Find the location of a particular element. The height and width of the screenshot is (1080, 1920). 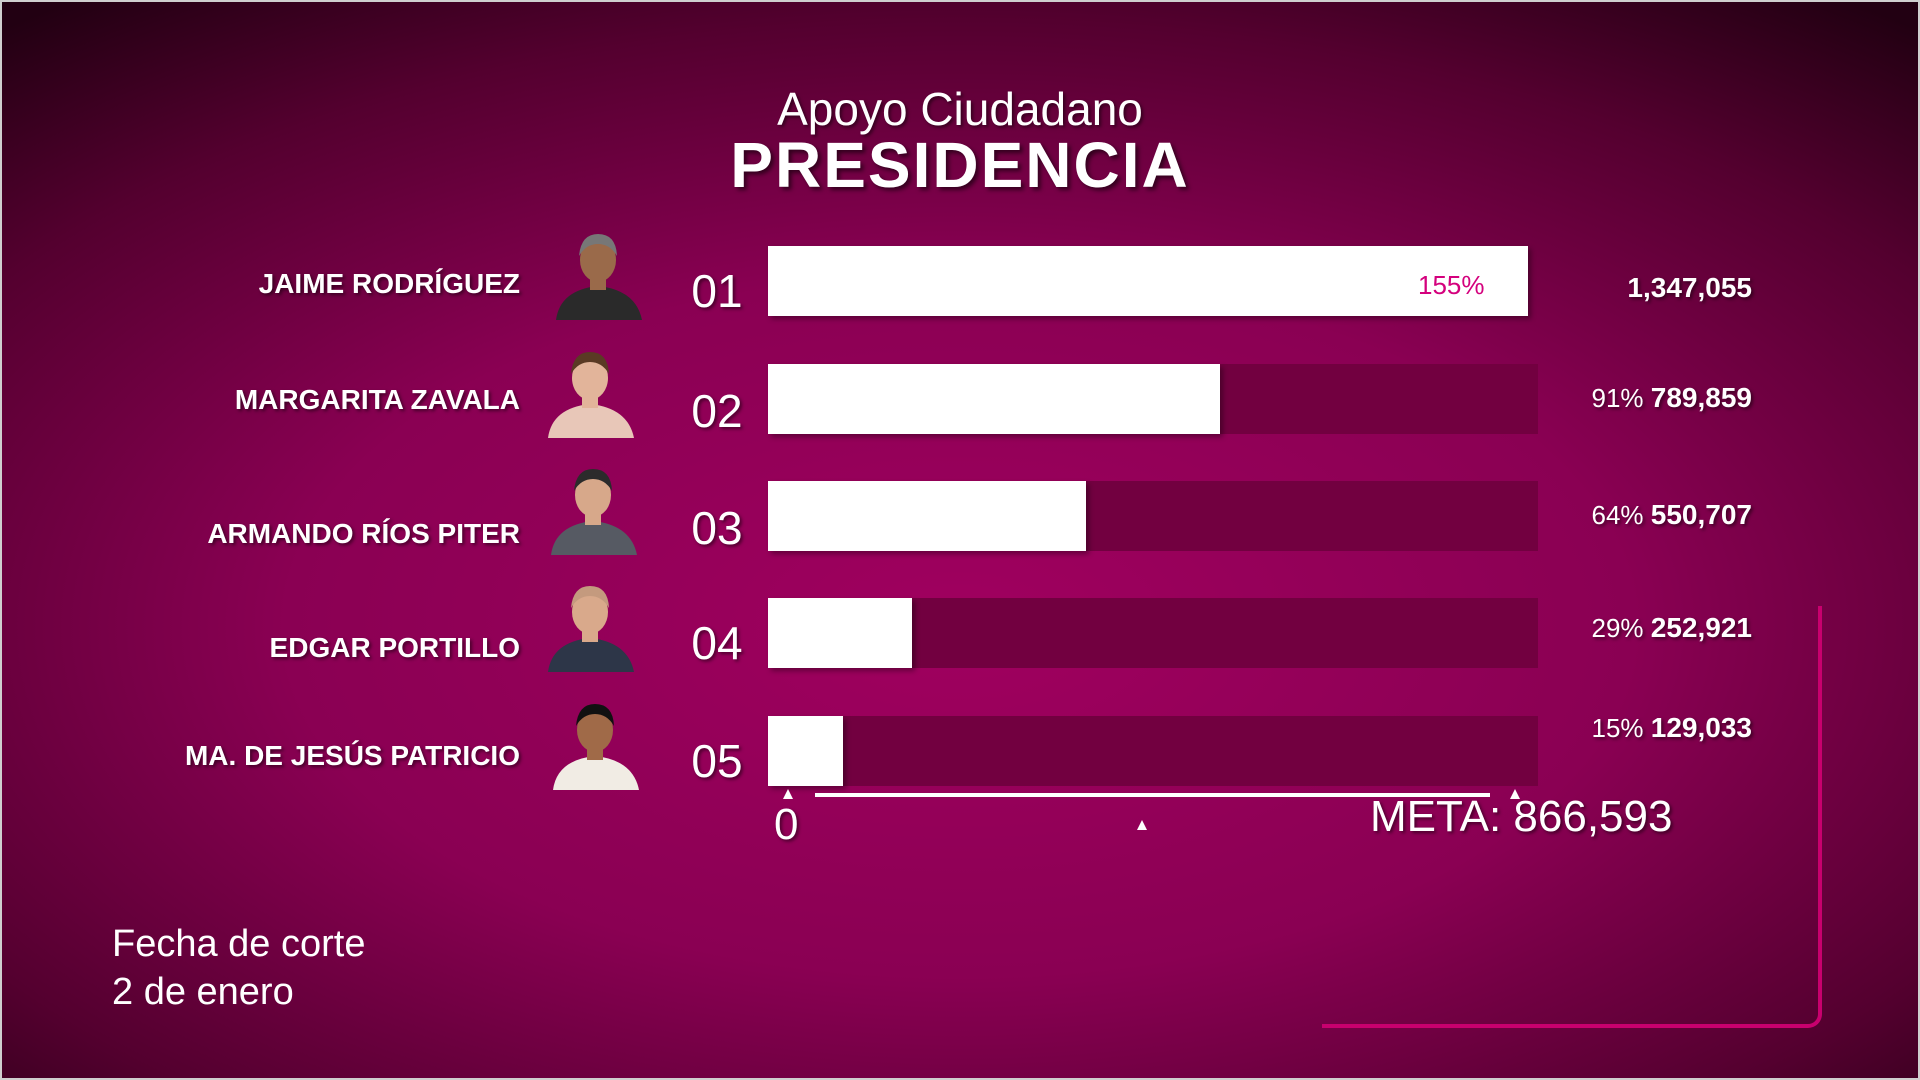

candidate-stats: 1,347,055 is located at coordinates (1689, 288).